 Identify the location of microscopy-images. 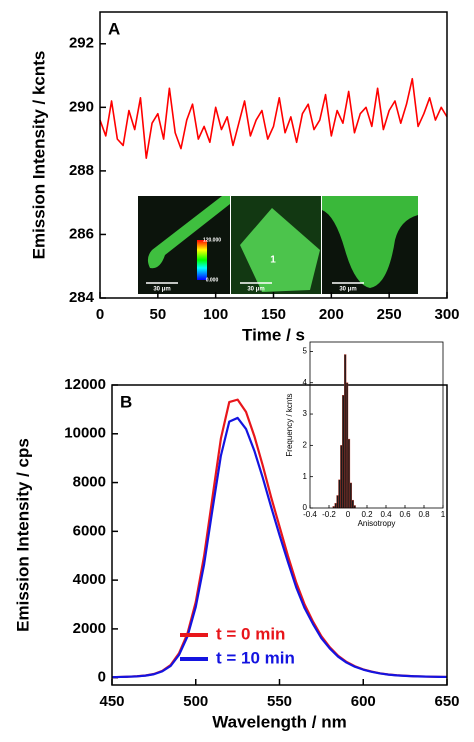
(278, 245).